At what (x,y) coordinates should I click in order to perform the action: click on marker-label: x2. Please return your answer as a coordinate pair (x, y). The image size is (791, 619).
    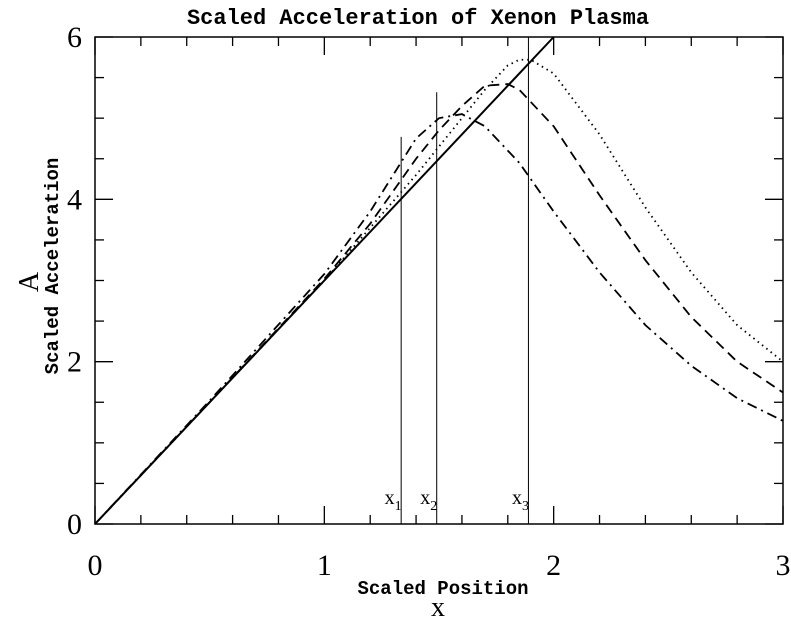
    Looking at the image, I should click on (428, 500).